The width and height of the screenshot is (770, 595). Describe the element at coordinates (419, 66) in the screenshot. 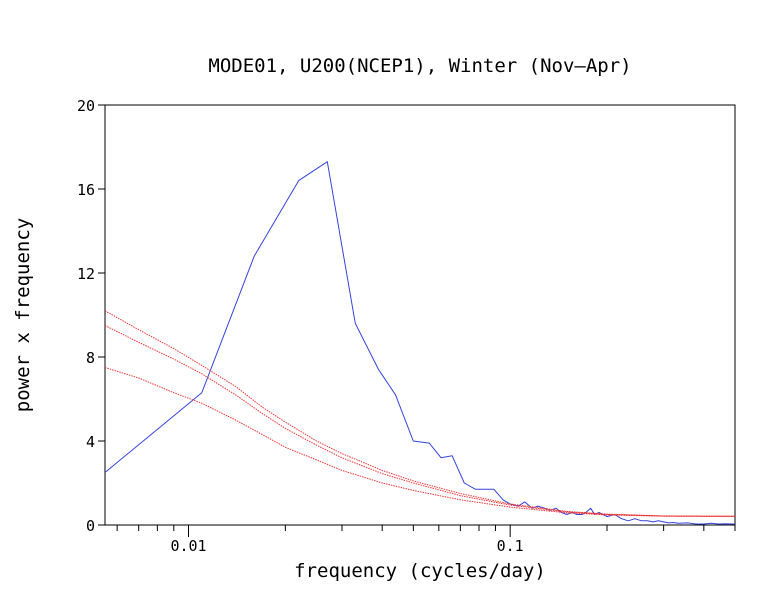

I see `chart-title: MODE01, U200(NCEP1), Winter (Nov—Apr)` at that location.